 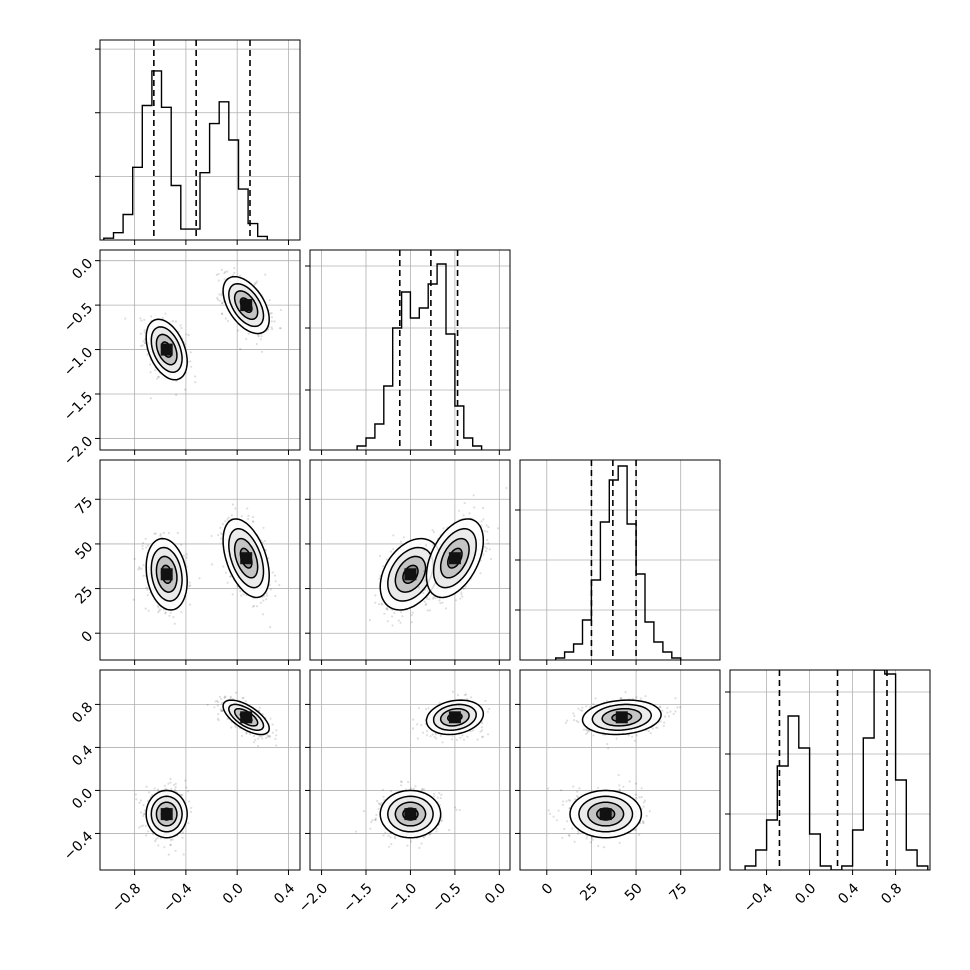 I want to click on scatter-points, so click(x=438, y=556).